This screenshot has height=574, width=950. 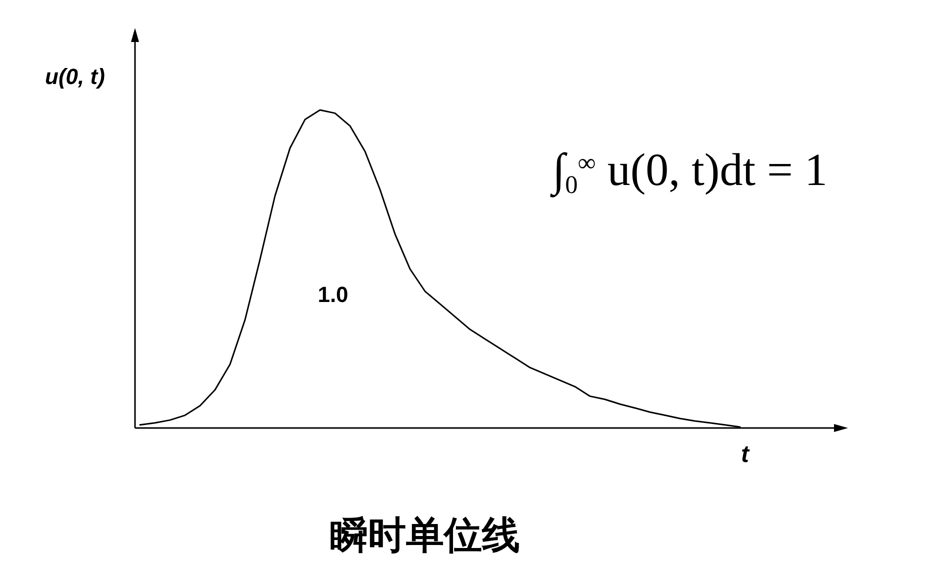 What do you see at coordinates (333, 294) in the screenshot?
I see `annotation: 1.0` at bounding box center [333, 294].